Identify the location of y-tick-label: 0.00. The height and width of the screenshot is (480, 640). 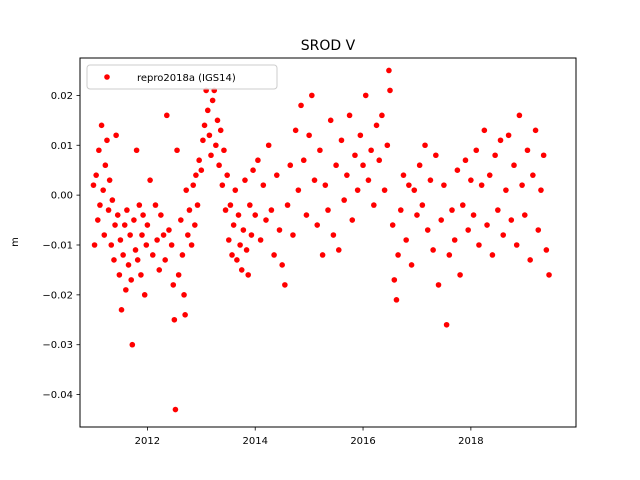
(62, 196).